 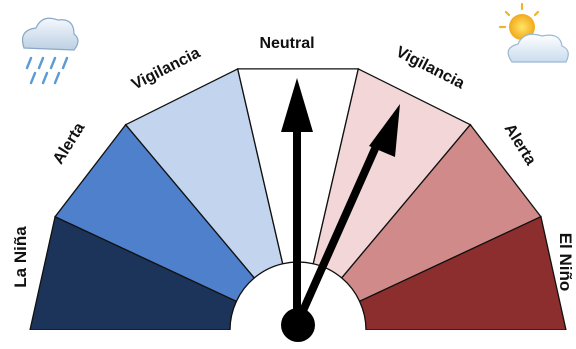 I want to click on label-el-nino: El Niño, so click(x=565, y=262).